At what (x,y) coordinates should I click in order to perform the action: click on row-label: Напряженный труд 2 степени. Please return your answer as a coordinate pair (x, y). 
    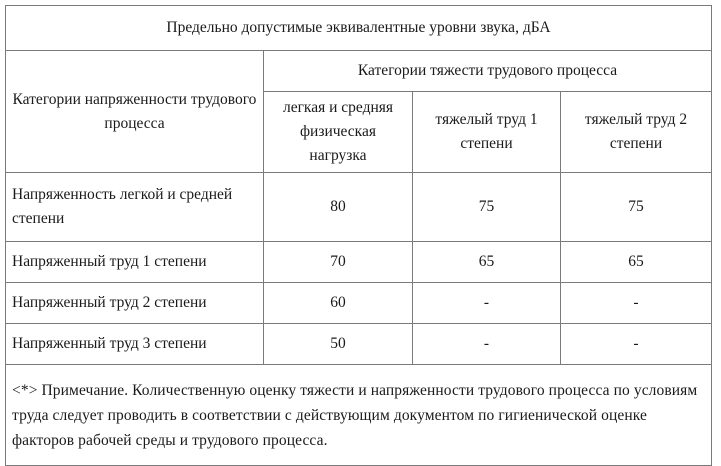
    Looking at the image, I should click on (134, 303).